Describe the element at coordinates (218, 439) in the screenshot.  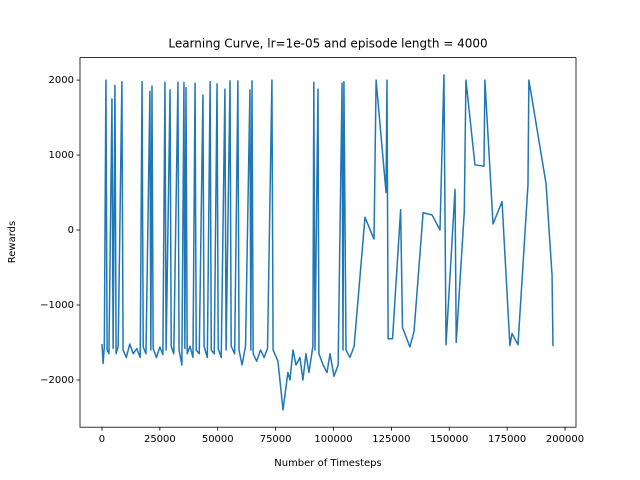
I see `x-tick-label: 50000` at that location.